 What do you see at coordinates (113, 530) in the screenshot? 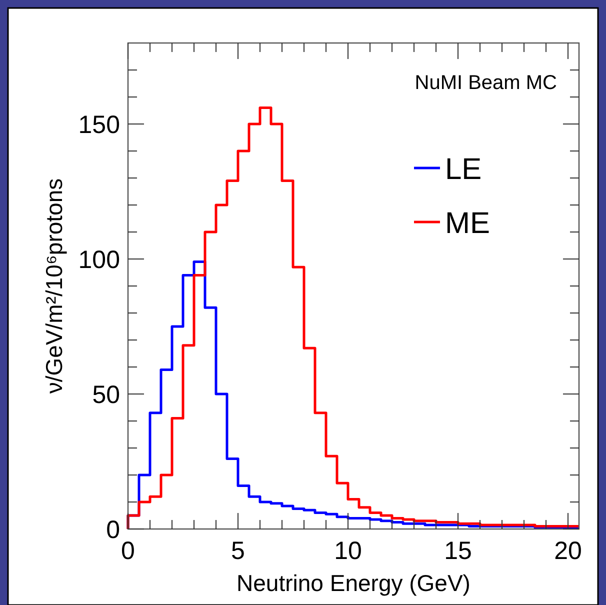
I see `y-tick-label: 0` at bounding box center [113, 530].